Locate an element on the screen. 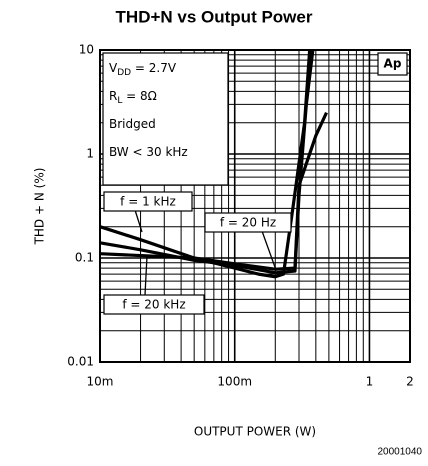  condition-main: BW < 30 kHz is located at coordinates (148, 152).